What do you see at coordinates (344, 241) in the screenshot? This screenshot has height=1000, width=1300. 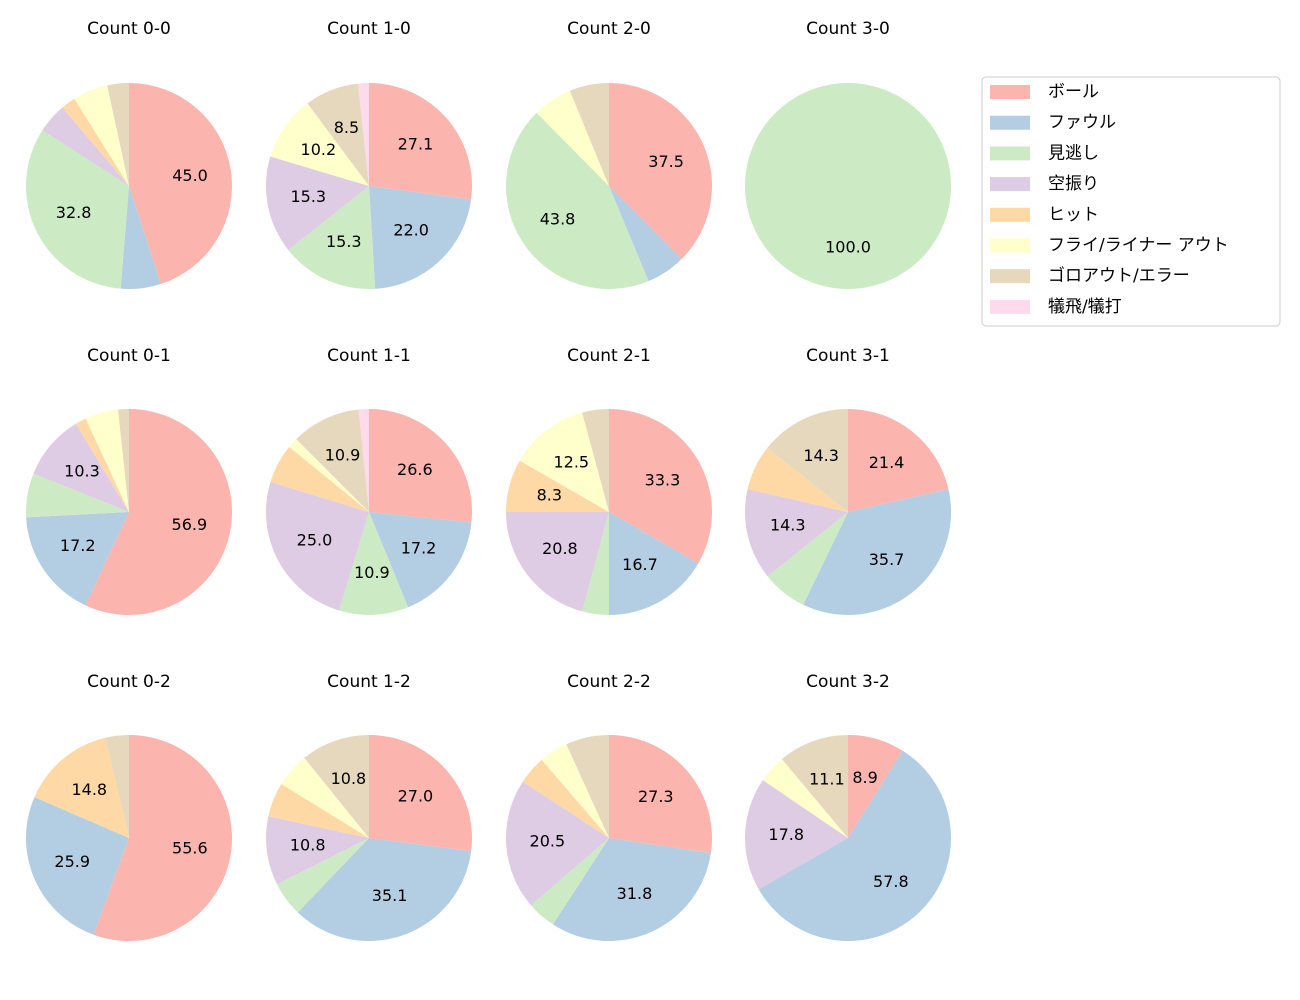 I see `slice-label: 15.3` at bounding box center [344, 241].